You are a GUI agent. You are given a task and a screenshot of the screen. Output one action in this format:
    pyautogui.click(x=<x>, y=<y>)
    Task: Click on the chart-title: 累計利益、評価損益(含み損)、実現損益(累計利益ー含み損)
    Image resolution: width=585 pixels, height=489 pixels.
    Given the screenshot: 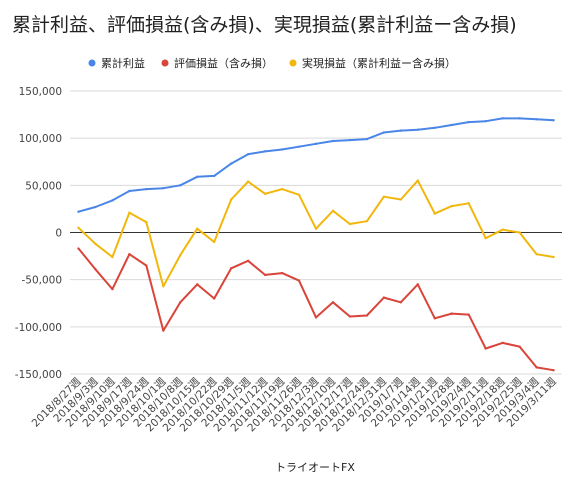 What is the action you would take?
    pyautogui.click(x=264, y=25)
    